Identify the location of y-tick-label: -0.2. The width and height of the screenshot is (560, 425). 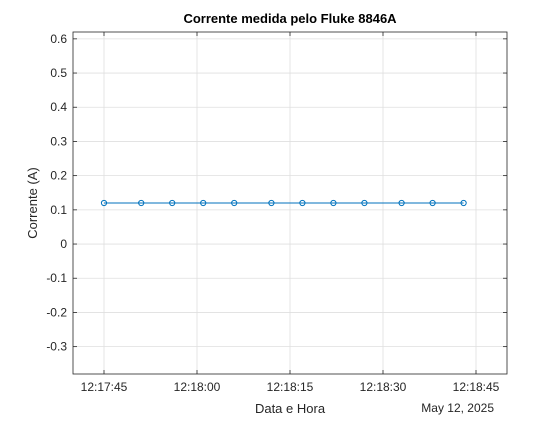
(56, 312).